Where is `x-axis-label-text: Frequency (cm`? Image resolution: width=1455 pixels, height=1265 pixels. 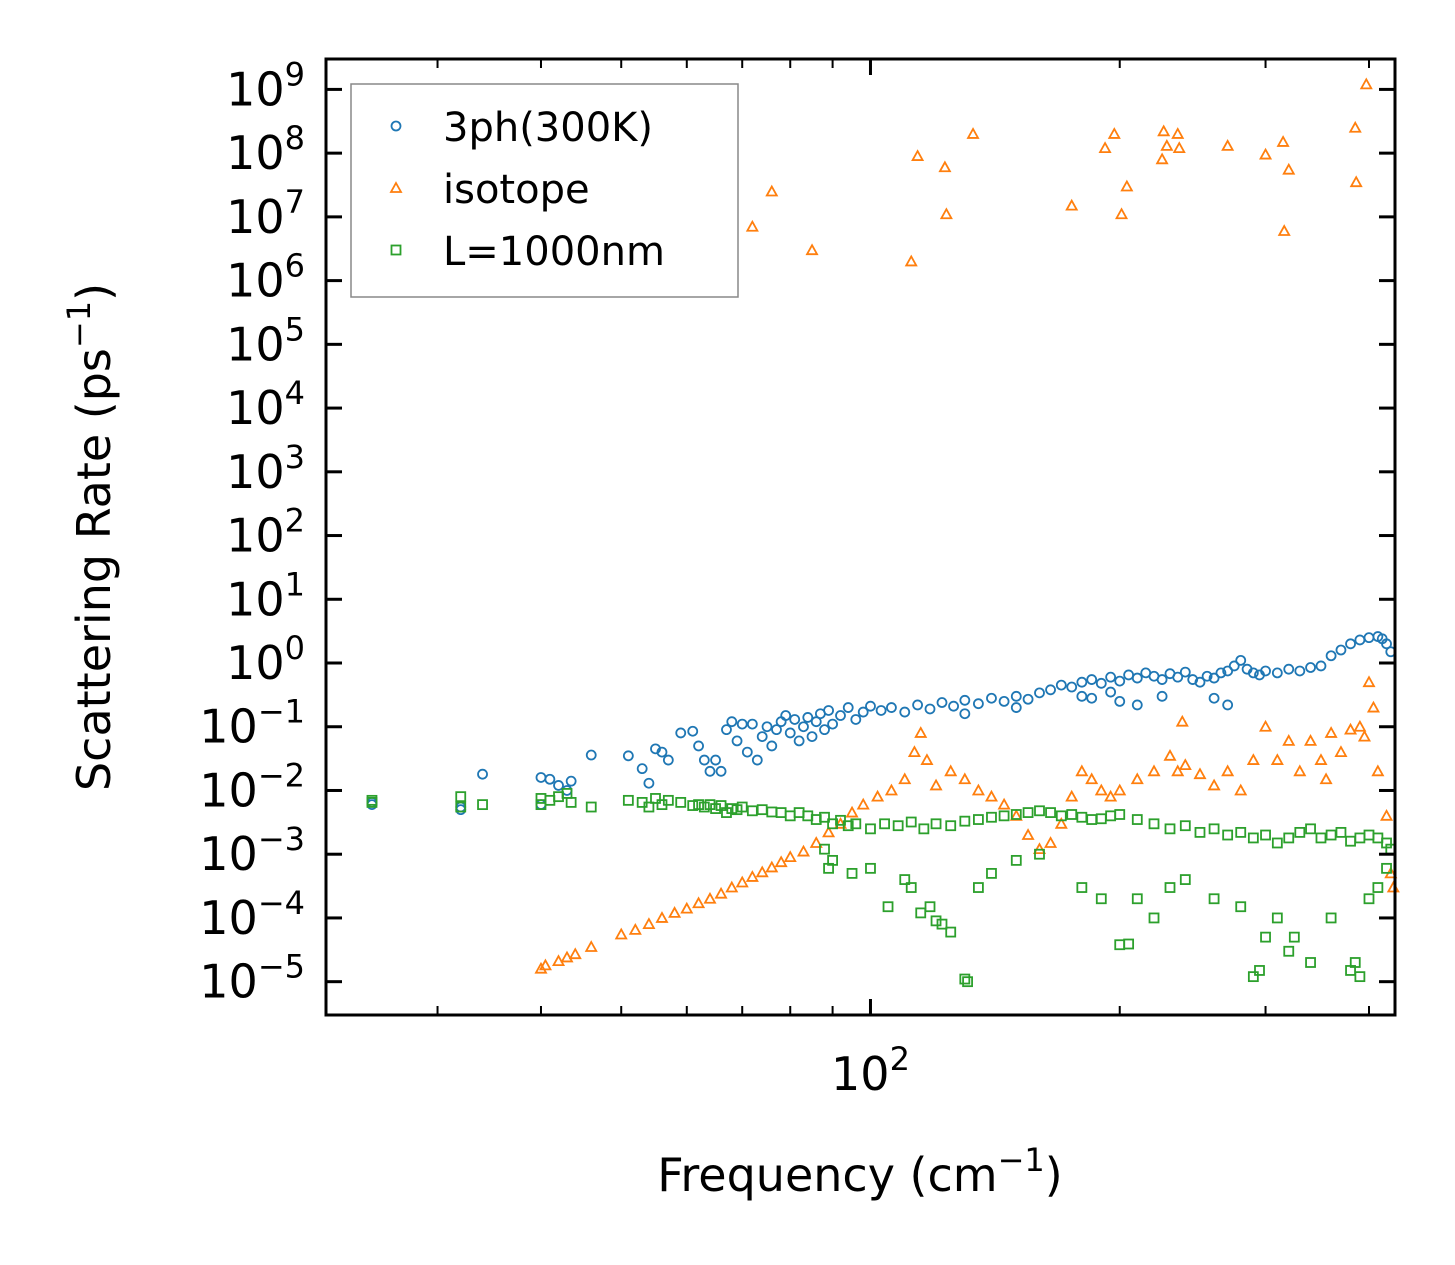 x-axis-label-text: Frequency (cm is located at coordinates (827, 1175).